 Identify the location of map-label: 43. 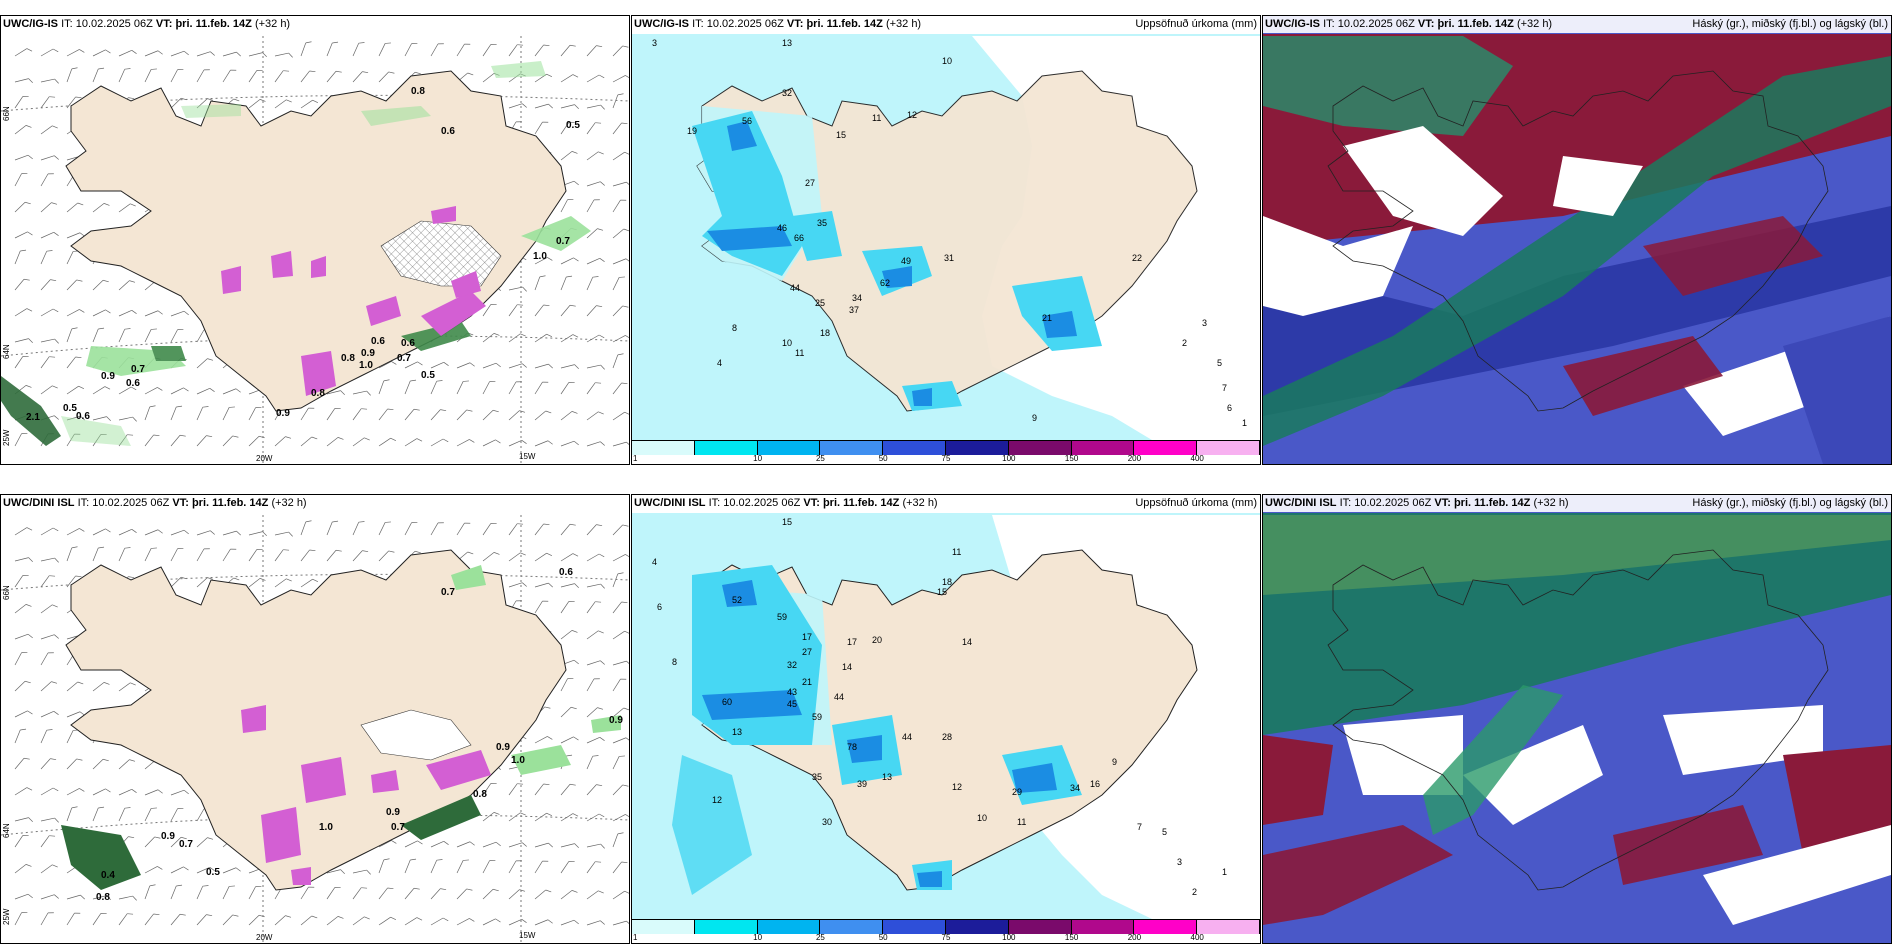
(792, 692).